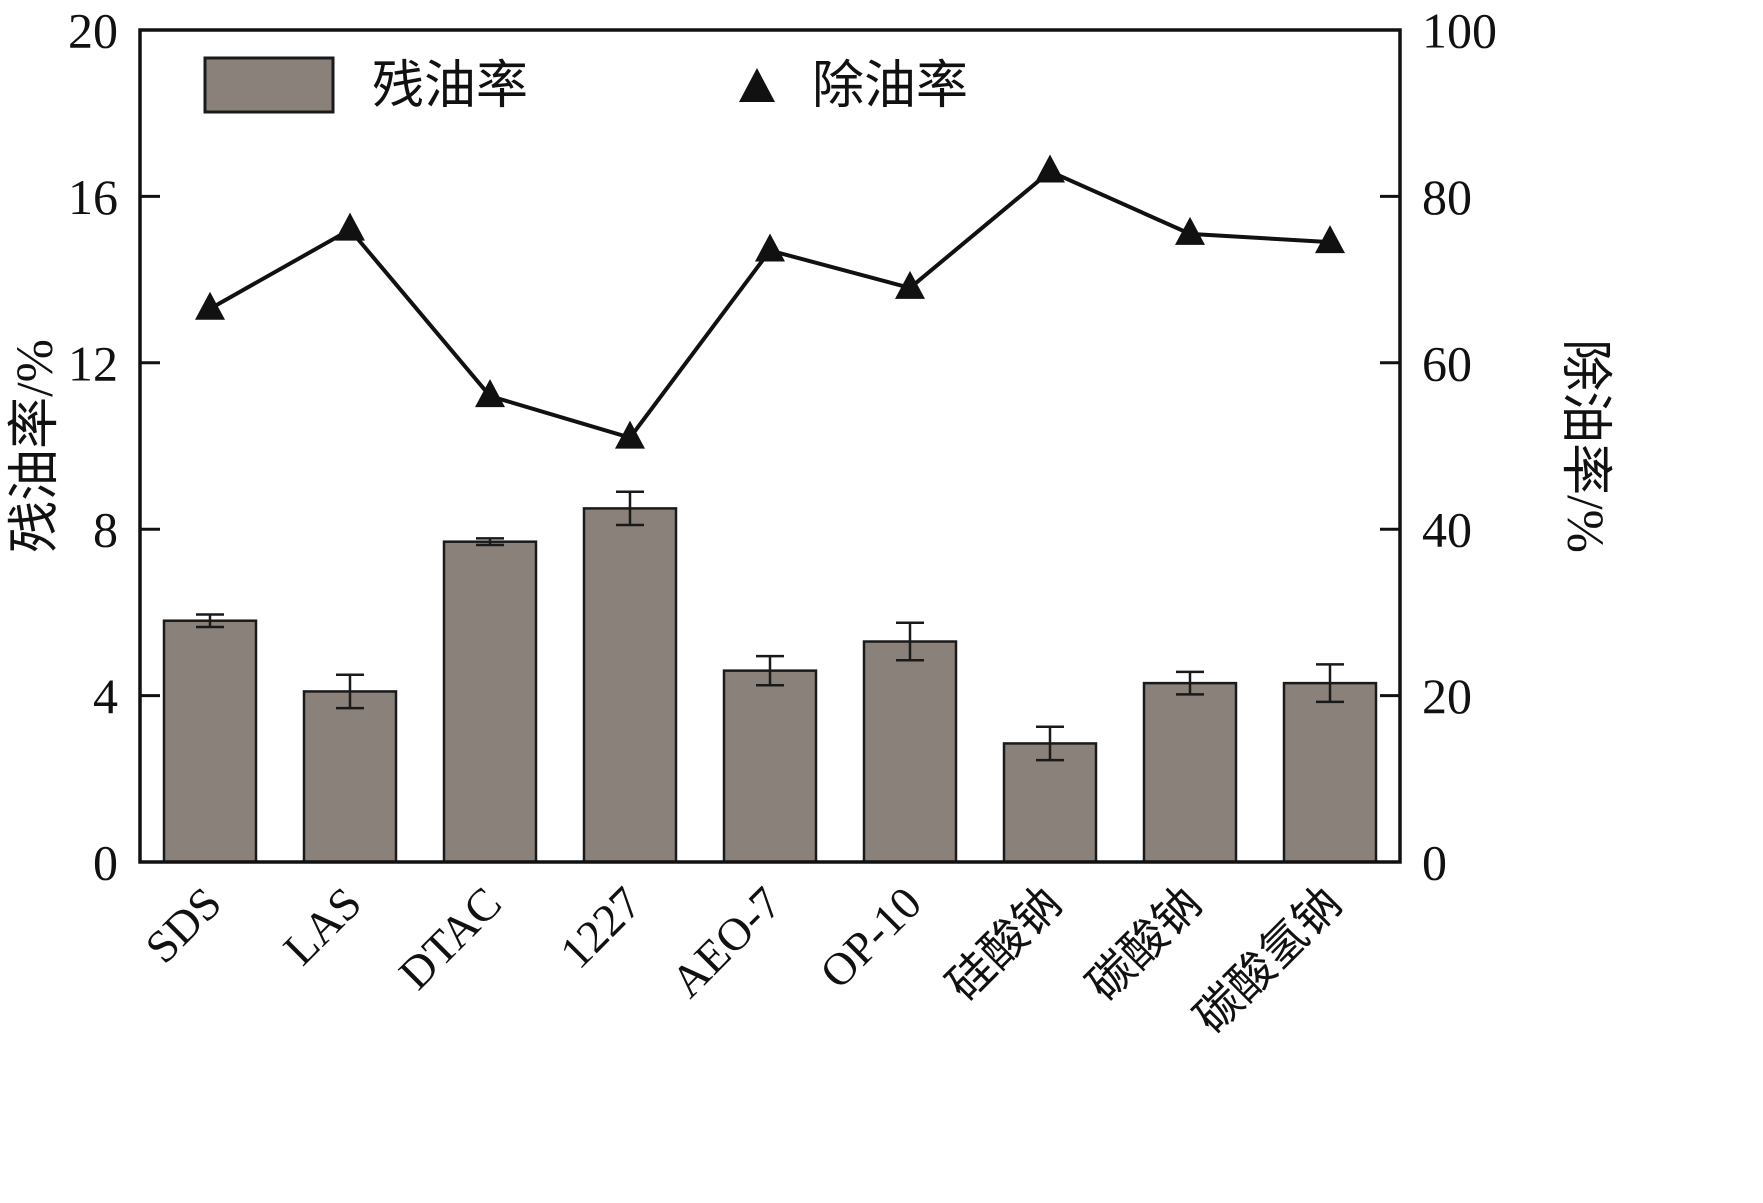  I want to click on right-tick-label: 20, so click(1447, 696).